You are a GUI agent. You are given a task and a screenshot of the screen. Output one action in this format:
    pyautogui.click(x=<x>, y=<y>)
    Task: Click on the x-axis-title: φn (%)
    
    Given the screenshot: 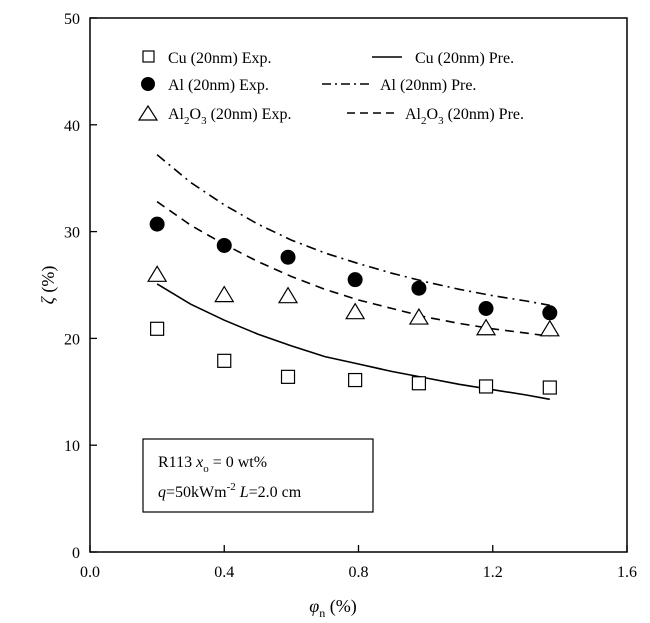 What is the action you would take?
    pyautogui.click(x=332, y=608)
    